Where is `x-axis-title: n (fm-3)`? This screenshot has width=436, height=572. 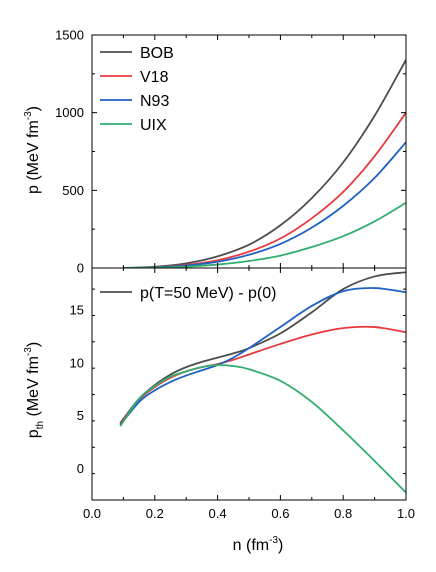
x-axis-title: n (fm-3) is located at coordinates (258, 544).